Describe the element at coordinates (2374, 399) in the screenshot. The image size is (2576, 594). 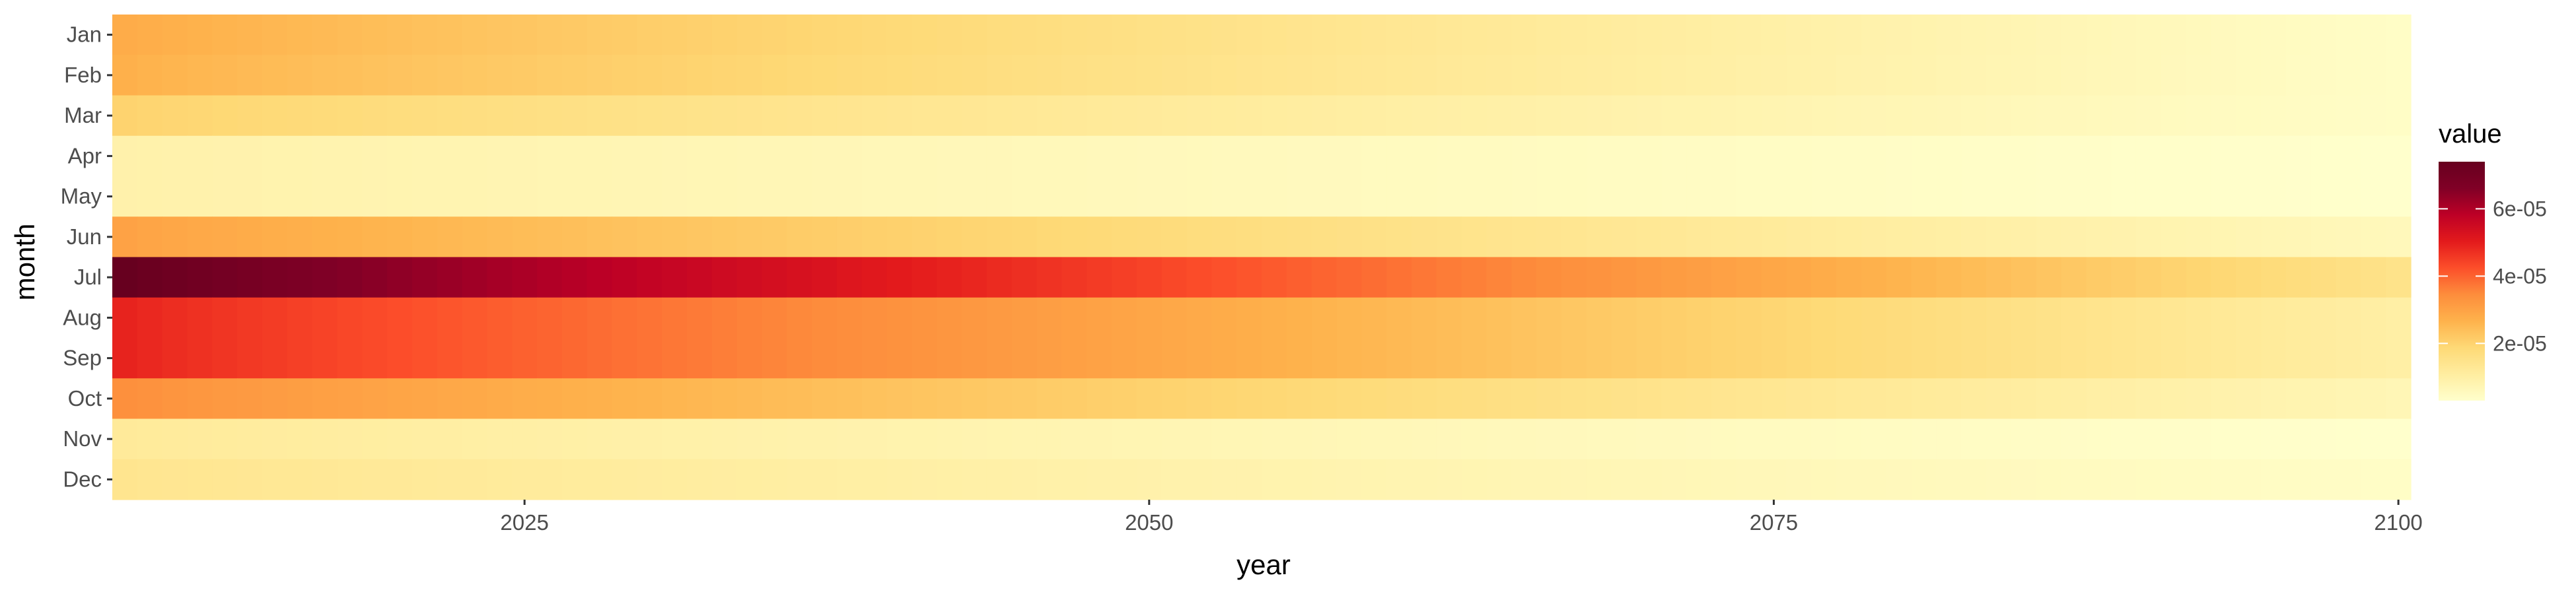
I see `heatmap-cell-oct-2099` at that location.